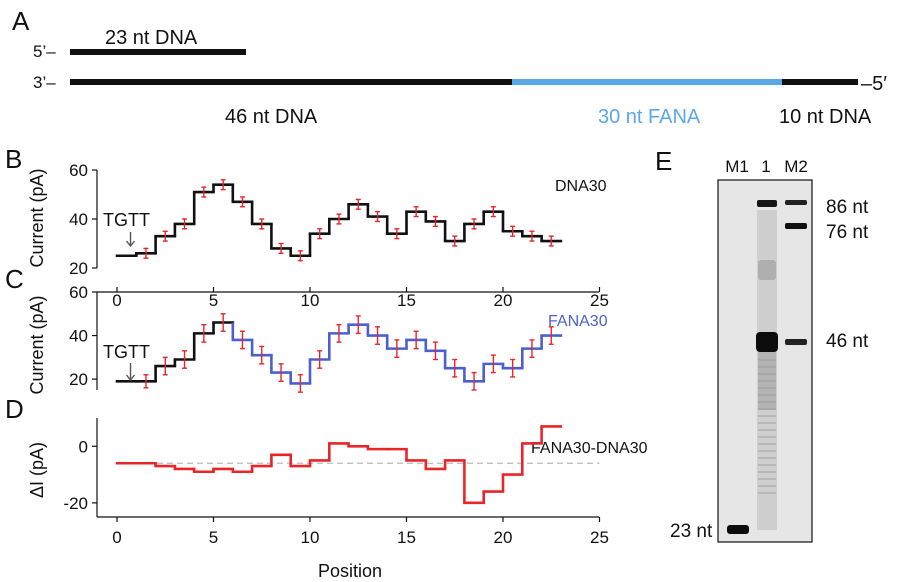 This screenshot has height=582, width=907. Describe the element at coordinates (503, 300) in the screenshot. I see `panel-c-xtick-label: 20` at that location.